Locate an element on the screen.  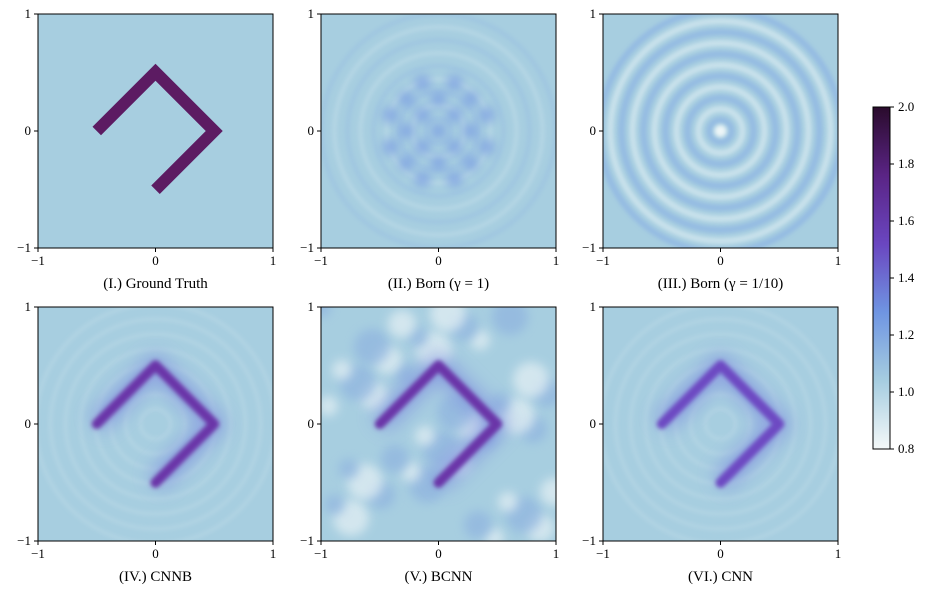
colorbar-tick-label: 1.0 is located at coordinates (906, 391).